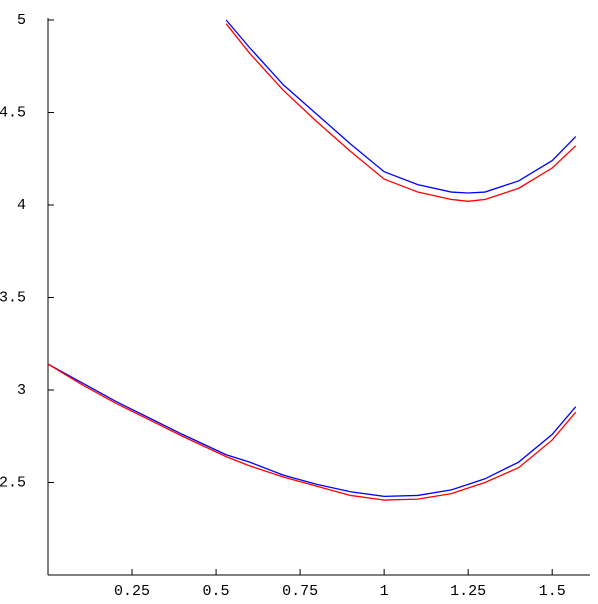  Describe the element at coordinates (21, 390) in the screenshot. I see `y-tick-label: 3` at that location.